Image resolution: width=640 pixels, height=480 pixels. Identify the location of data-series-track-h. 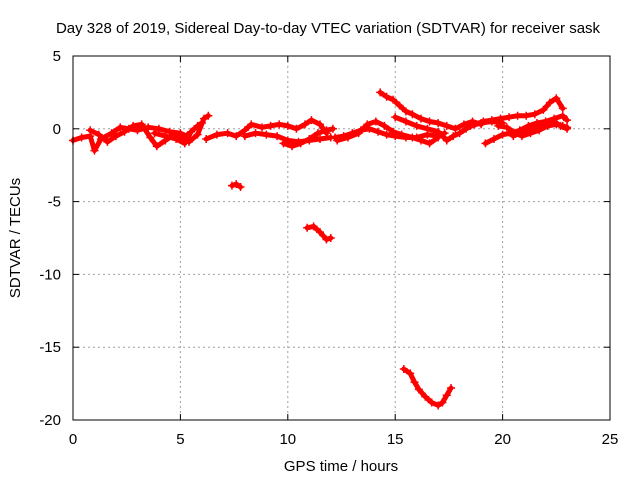
(319, 233).